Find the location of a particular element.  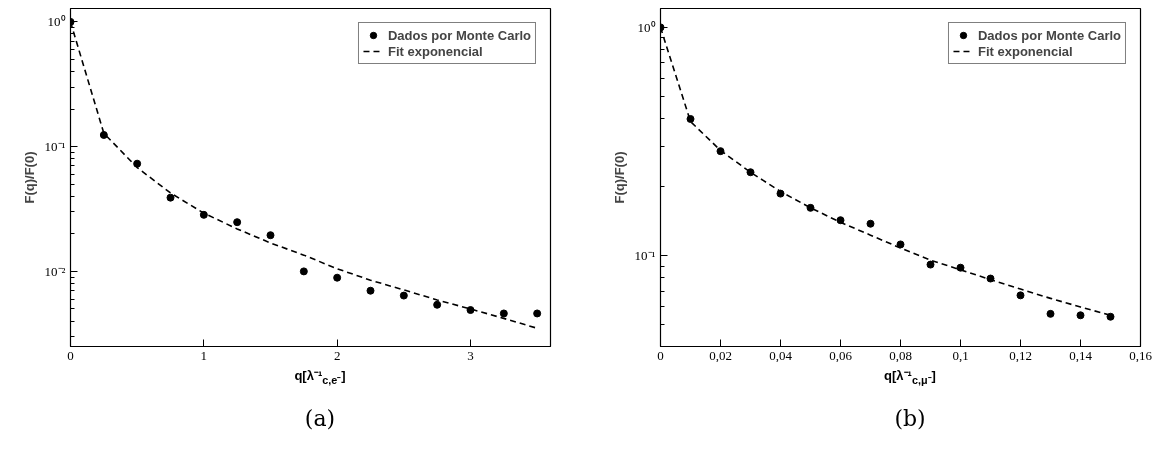

text: (a) is located at coordinates (320, 419).